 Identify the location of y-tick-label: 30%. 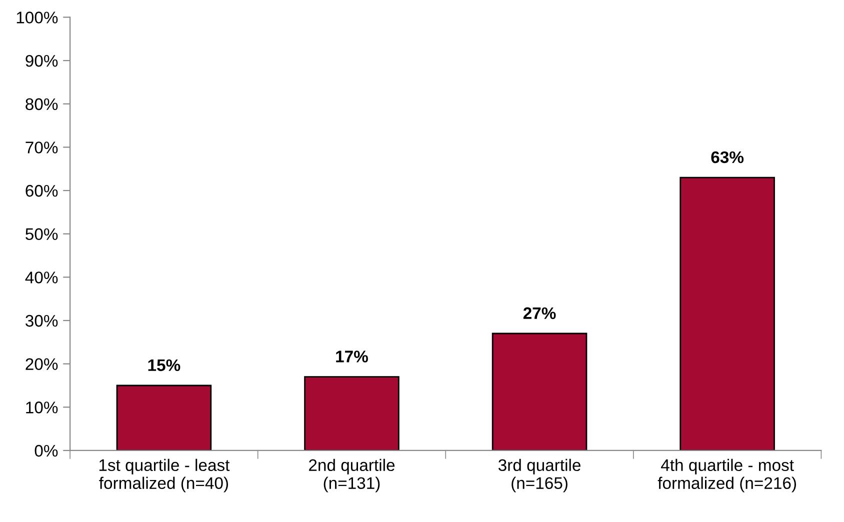
(42, 320).